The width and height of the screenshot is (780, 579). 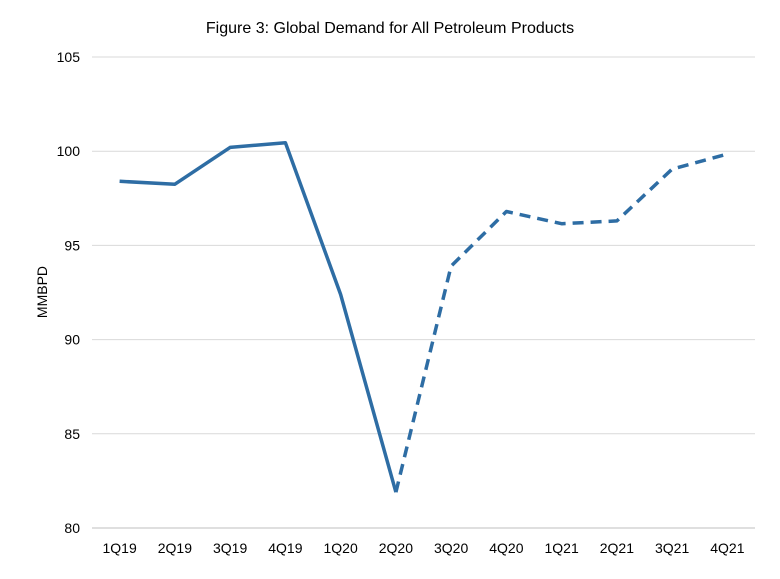 What do you see at coordinates (175, 548) in the screenshot?
I see `x-tick-label: 2Q19` at bounding box center [175, 548].